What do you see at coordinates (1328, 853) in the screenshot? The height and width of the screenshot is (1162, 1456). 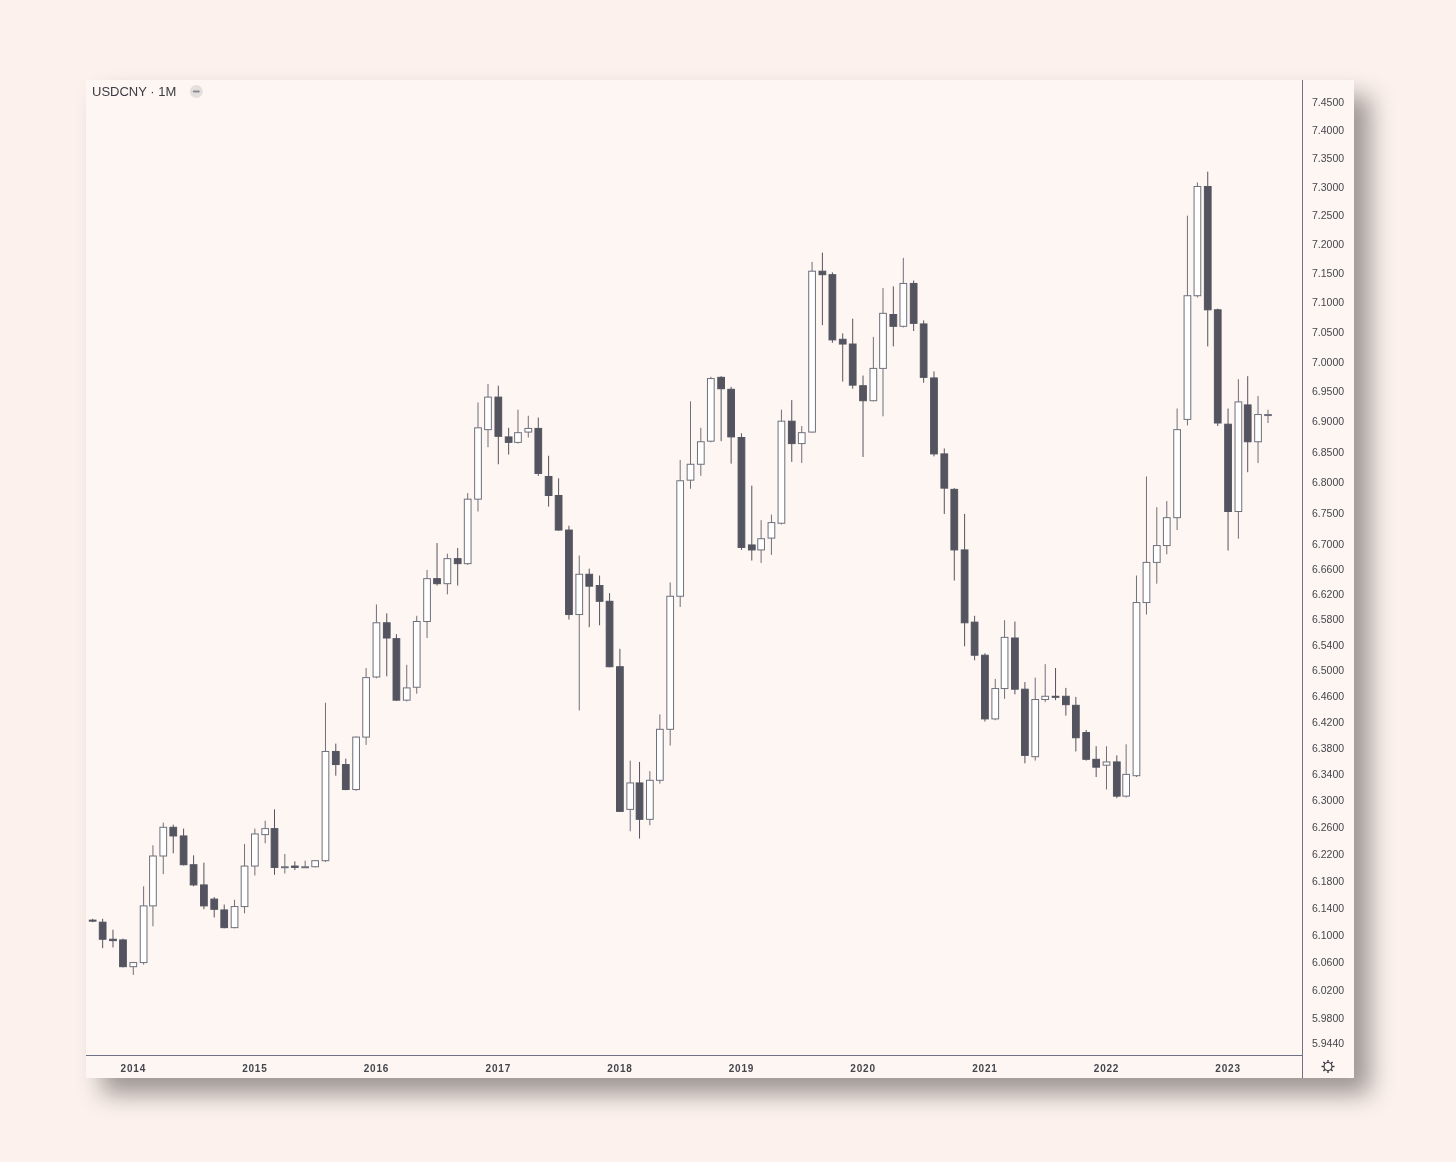 I see `y-tick-label: 6.2200` at bounding box center [1328, 853].